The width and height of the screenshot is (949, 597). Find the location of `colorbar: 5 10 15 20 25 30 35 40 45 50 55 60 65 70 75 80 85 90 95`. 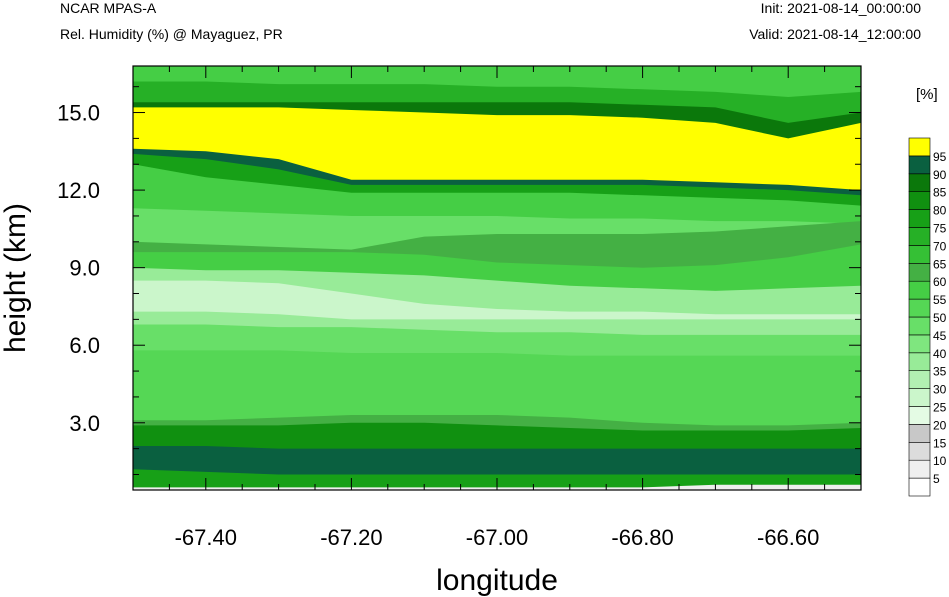

colorbar: 5 10 15 20 25 30 35 40 45 50 55 60 65 70 75 80 85 90 95 is located at coordinates (927, 317).